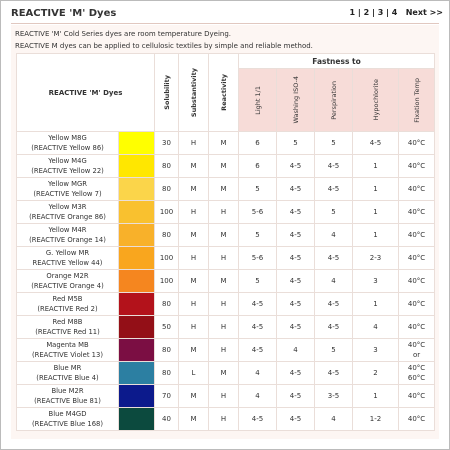 Image resolution: width=450 pixels, height=450 pixels. I want to click on page-link-4: 4, so click(394, 12).